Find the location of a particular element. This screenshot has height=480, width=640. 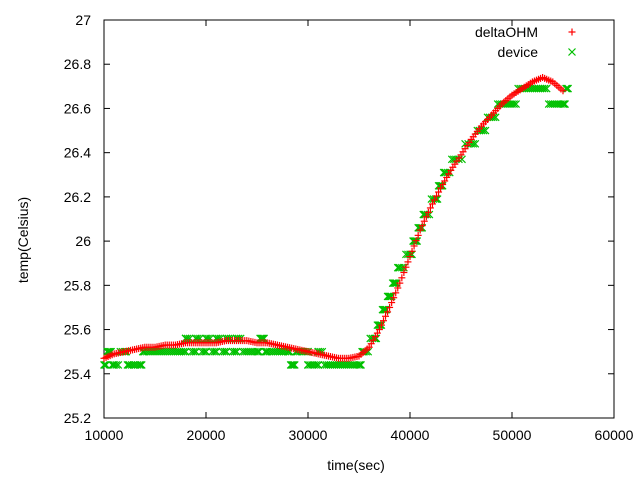

y-tick-label: 26.8 is located at coordinates (77, 64).